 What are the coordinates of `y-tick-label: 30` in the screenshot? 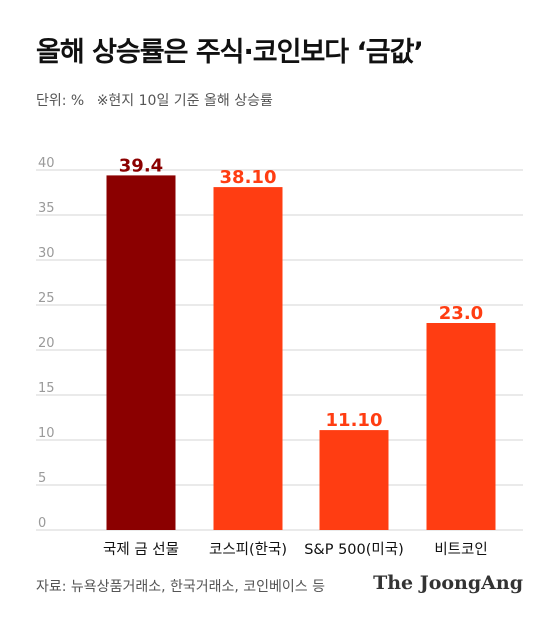 It's located at (46, 253).